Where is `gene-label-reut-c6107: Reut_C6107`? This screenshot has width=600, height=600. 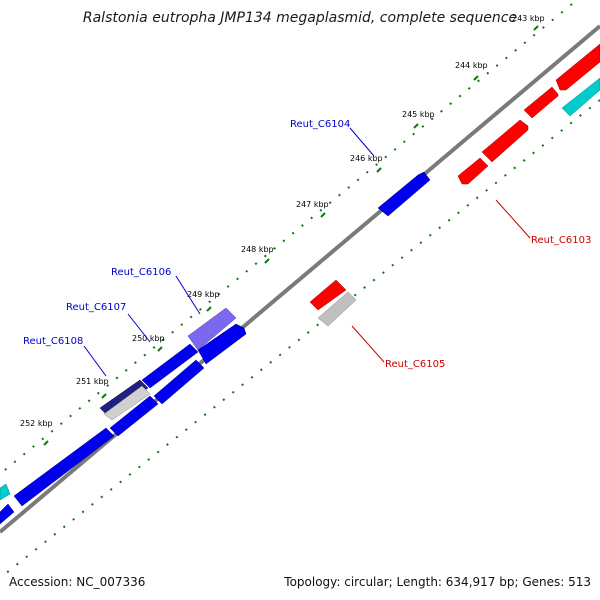
gene-label-reut-c6107: Reut_C6107 is located at coordinates (96, 307).